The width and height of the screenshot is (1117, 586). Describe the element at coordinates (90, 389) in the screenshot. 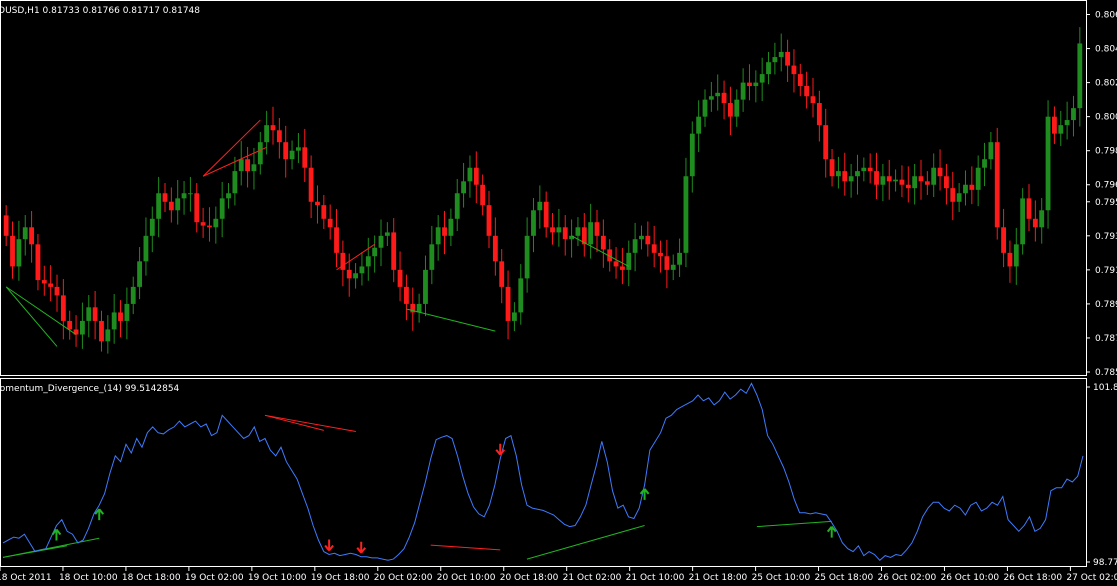

I see `indicator-header: Momentum_Divergence_(14) 99.5142854` at that location.